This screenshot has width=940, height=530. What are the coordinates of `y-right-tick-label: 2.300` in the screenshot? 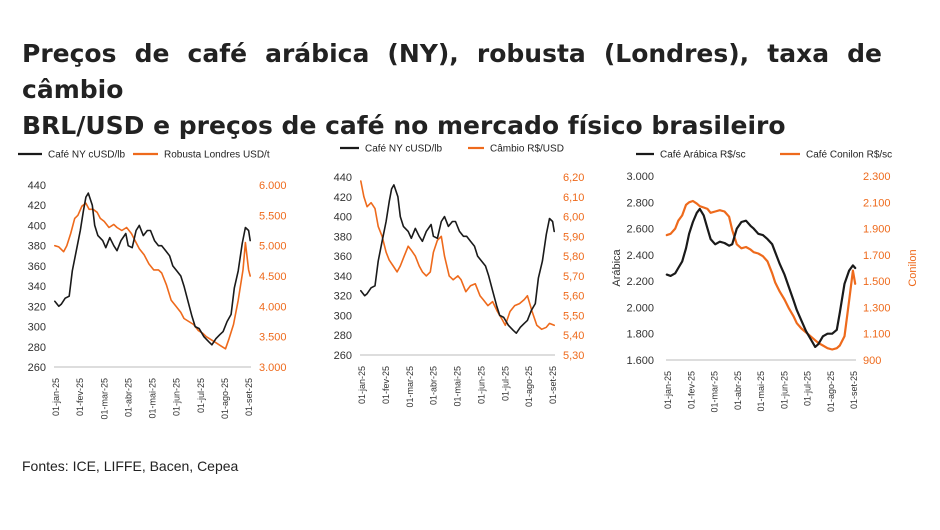 It's located at (877, 177).